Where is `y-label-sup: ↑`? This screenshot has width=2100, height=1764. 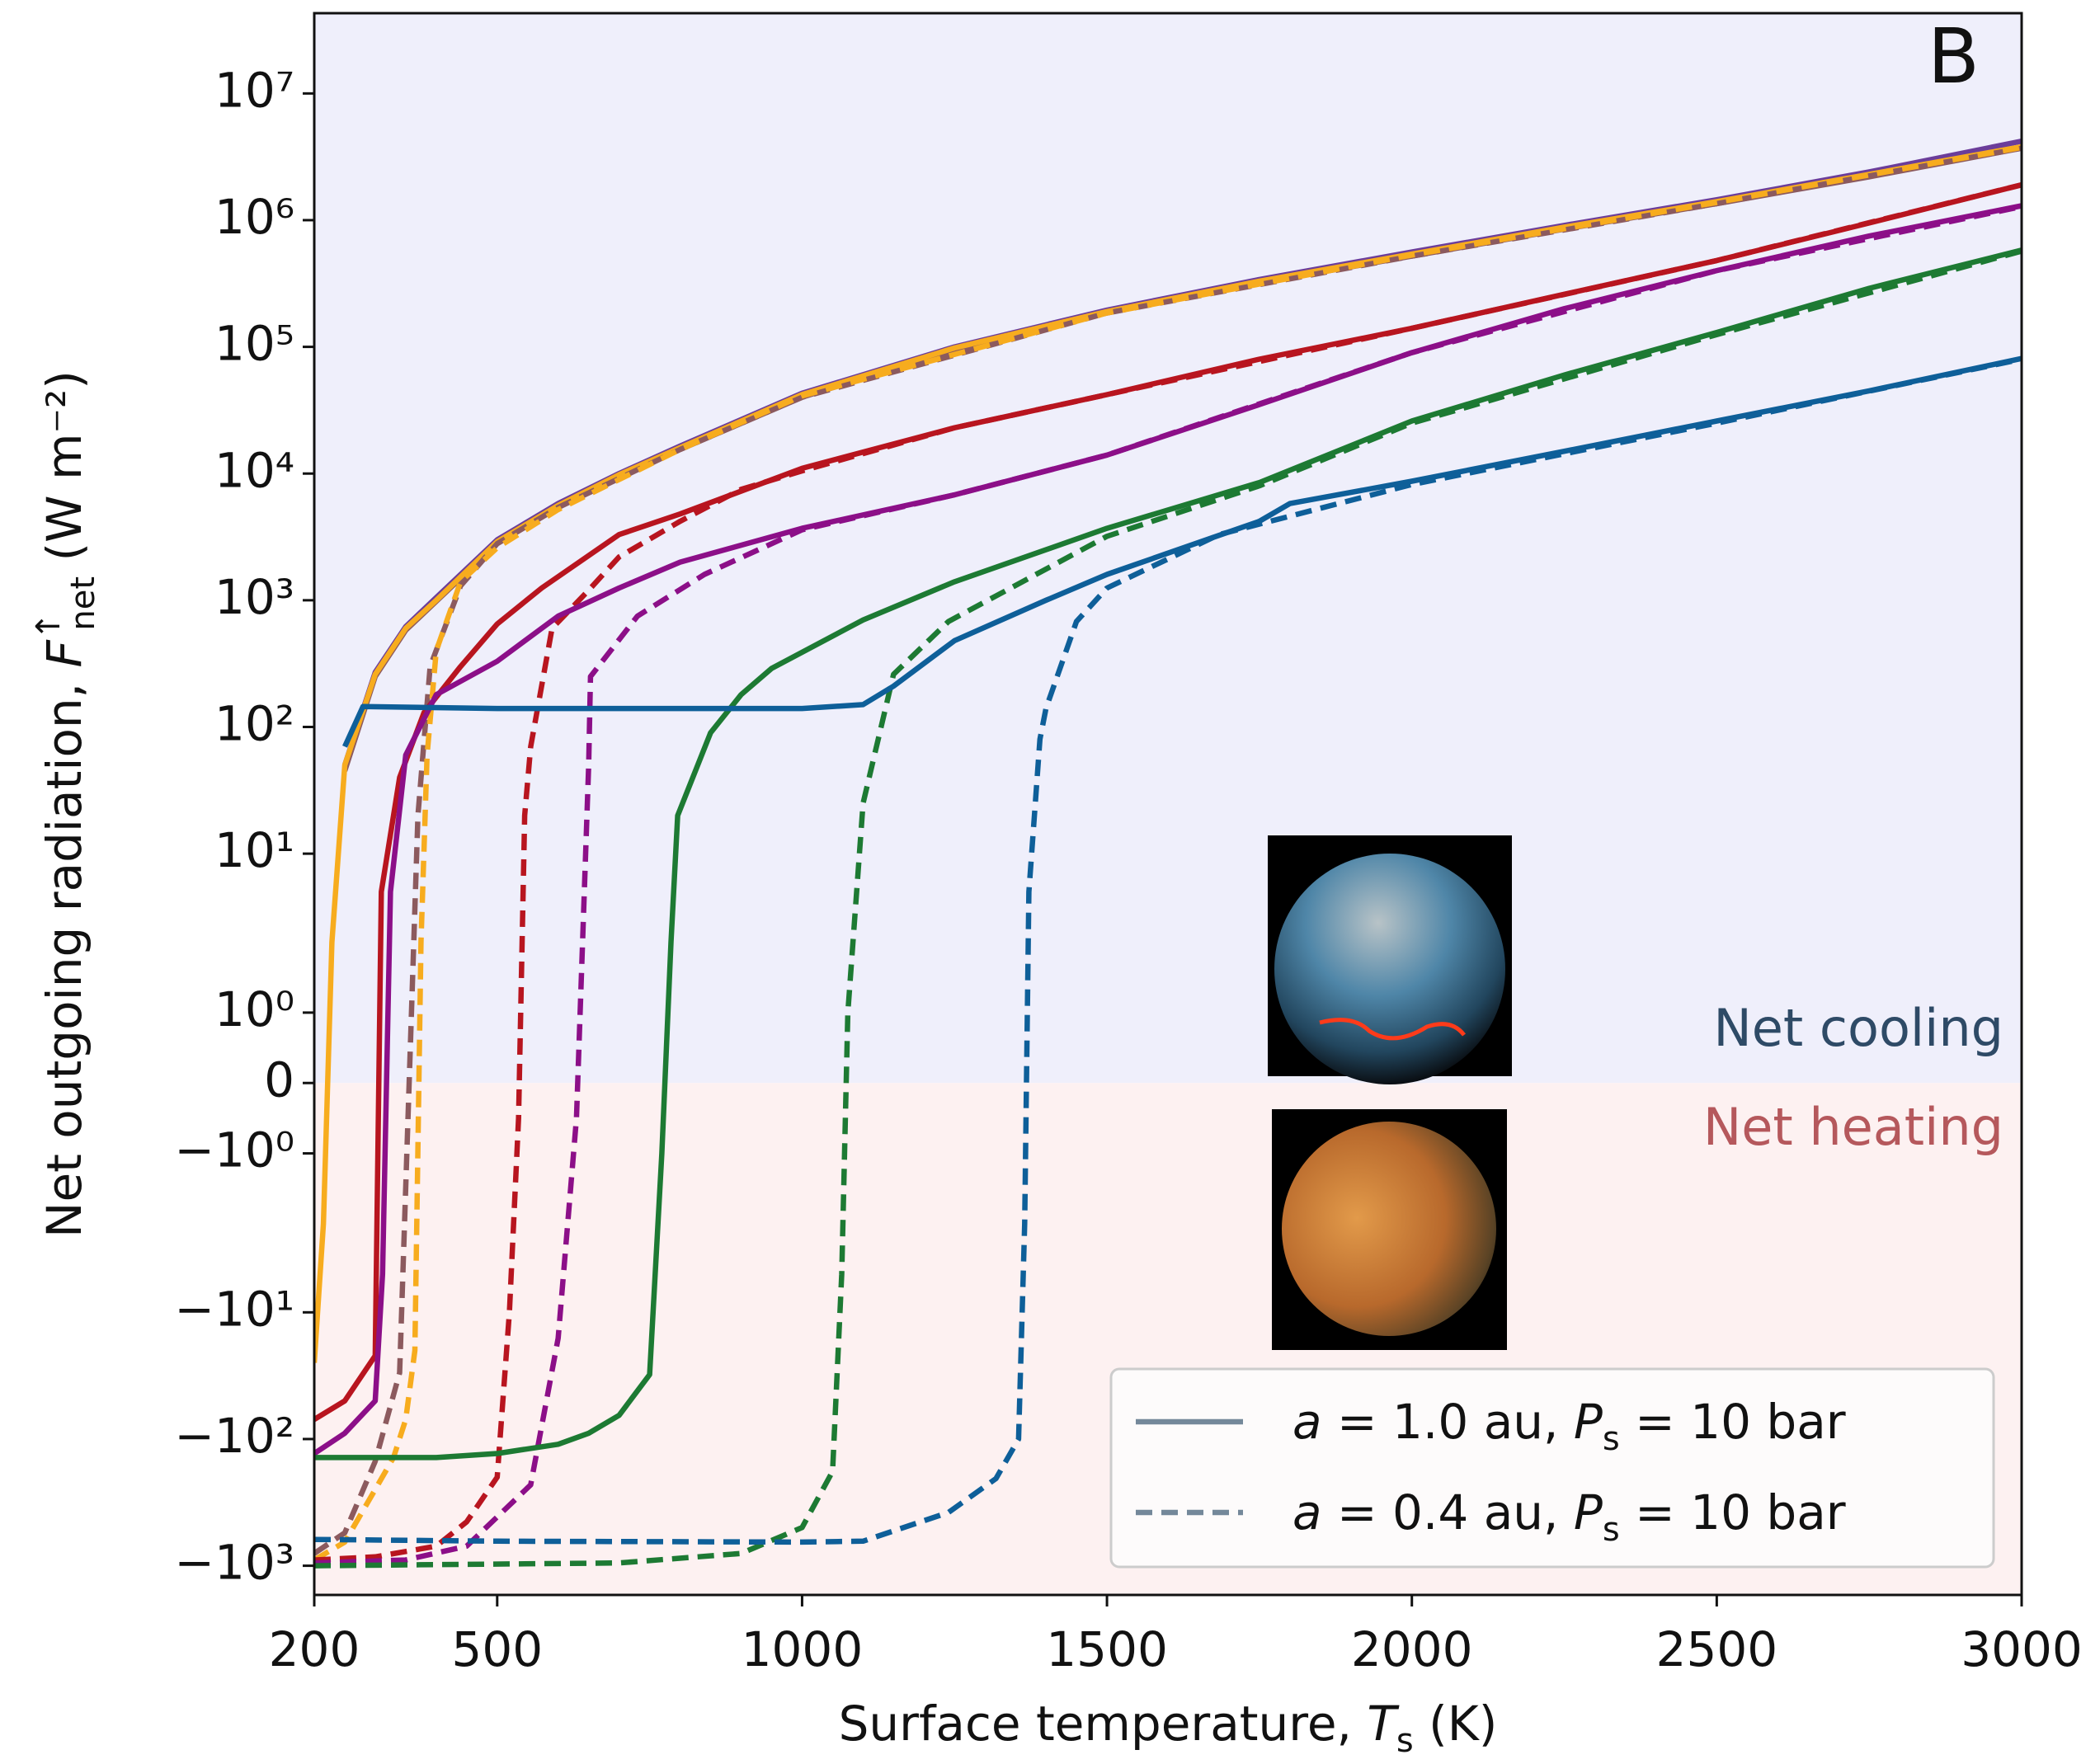
y-label-sup: ↑ is located at coordinates (49, 627).